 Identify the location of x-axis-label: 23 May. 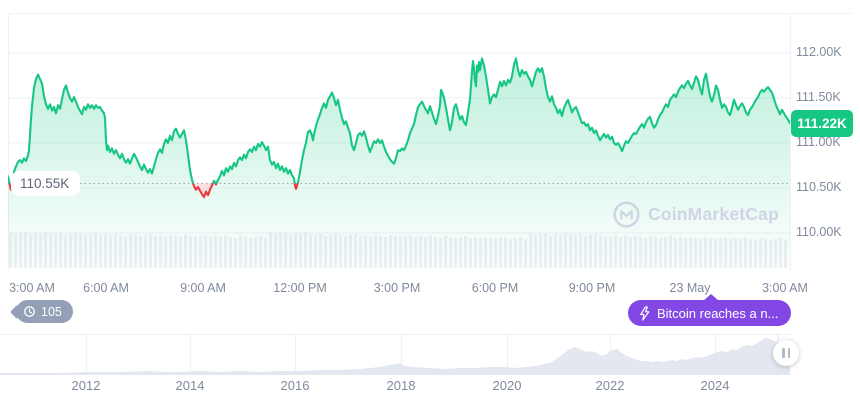
(690, 288).